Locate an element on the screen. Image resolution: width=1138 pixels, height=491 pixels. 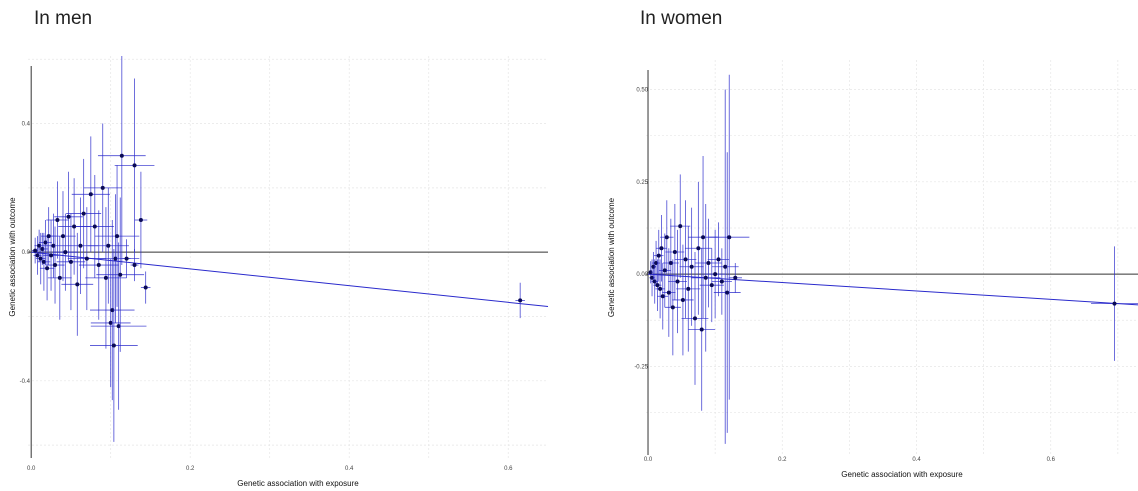
y-tick-label: 0.0 is located at coordinates (26, 253).